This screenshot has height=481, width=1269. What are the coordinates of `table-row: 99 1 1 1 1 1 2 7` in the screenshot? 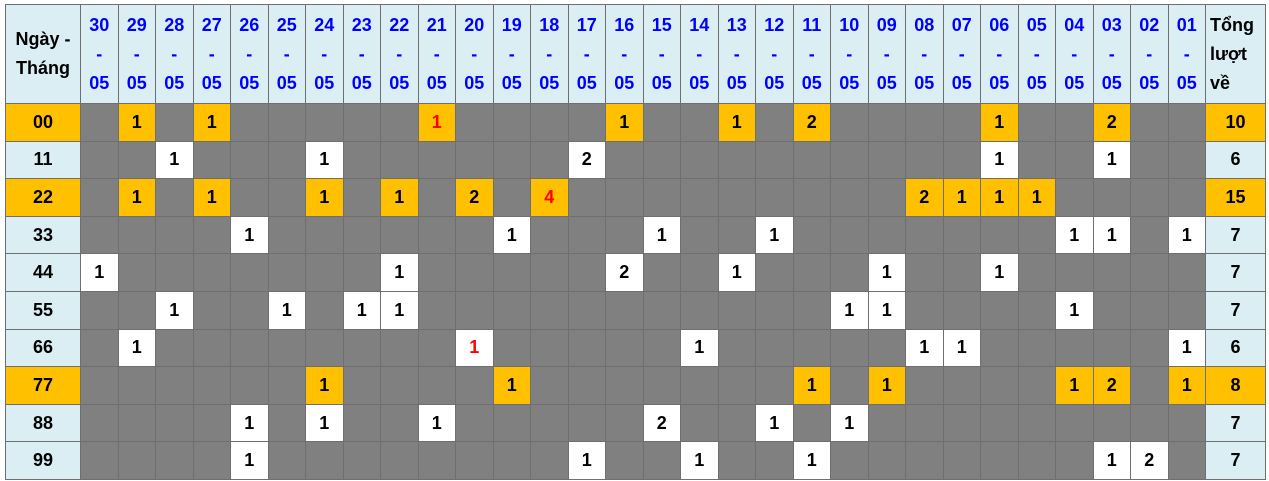 It's located at (635, 460).